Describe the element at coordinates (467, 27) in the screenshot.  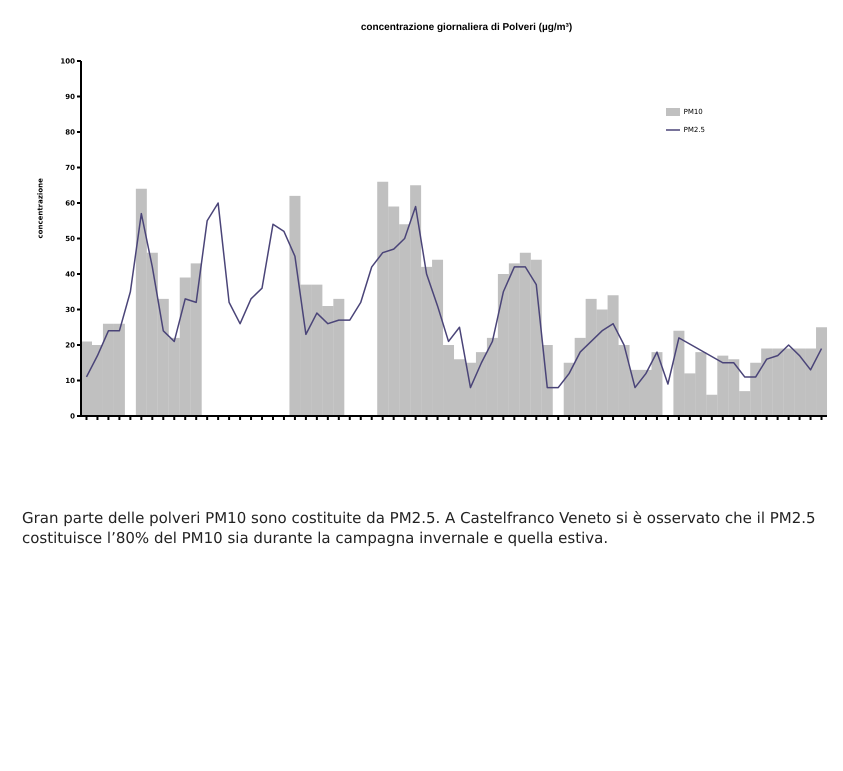
I see `chart-title: concentrazione giornaliera di Polveri (µg/m³)` at that location.